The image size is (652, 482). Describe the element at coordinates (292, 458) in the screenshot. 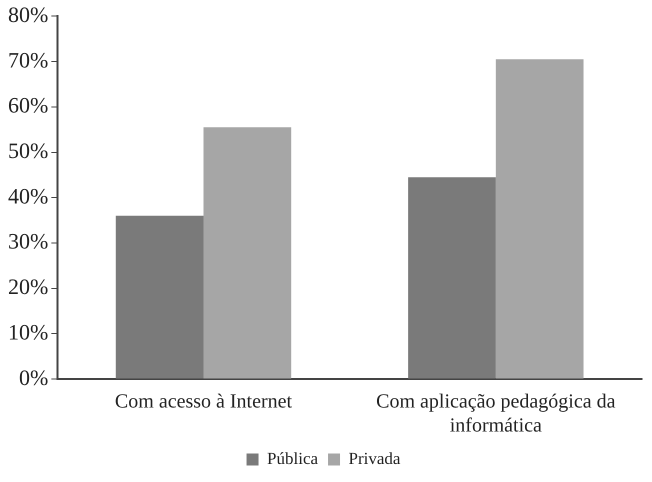

I see `legend-label: Pública` at that location.